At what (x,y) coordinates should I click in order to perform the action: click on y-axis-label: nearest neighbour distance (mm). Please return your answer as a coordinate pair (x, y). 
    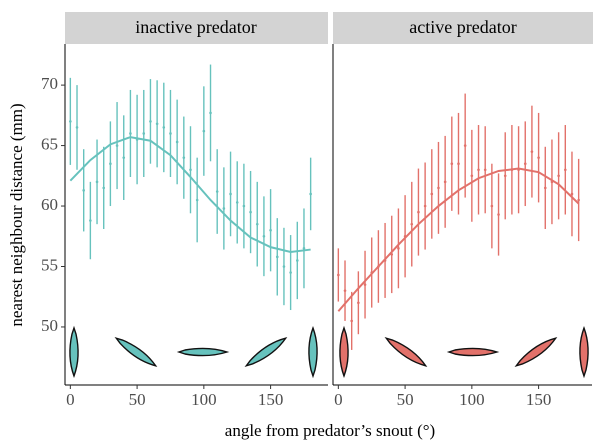
    Looking at the image, I should click on (16, 214).